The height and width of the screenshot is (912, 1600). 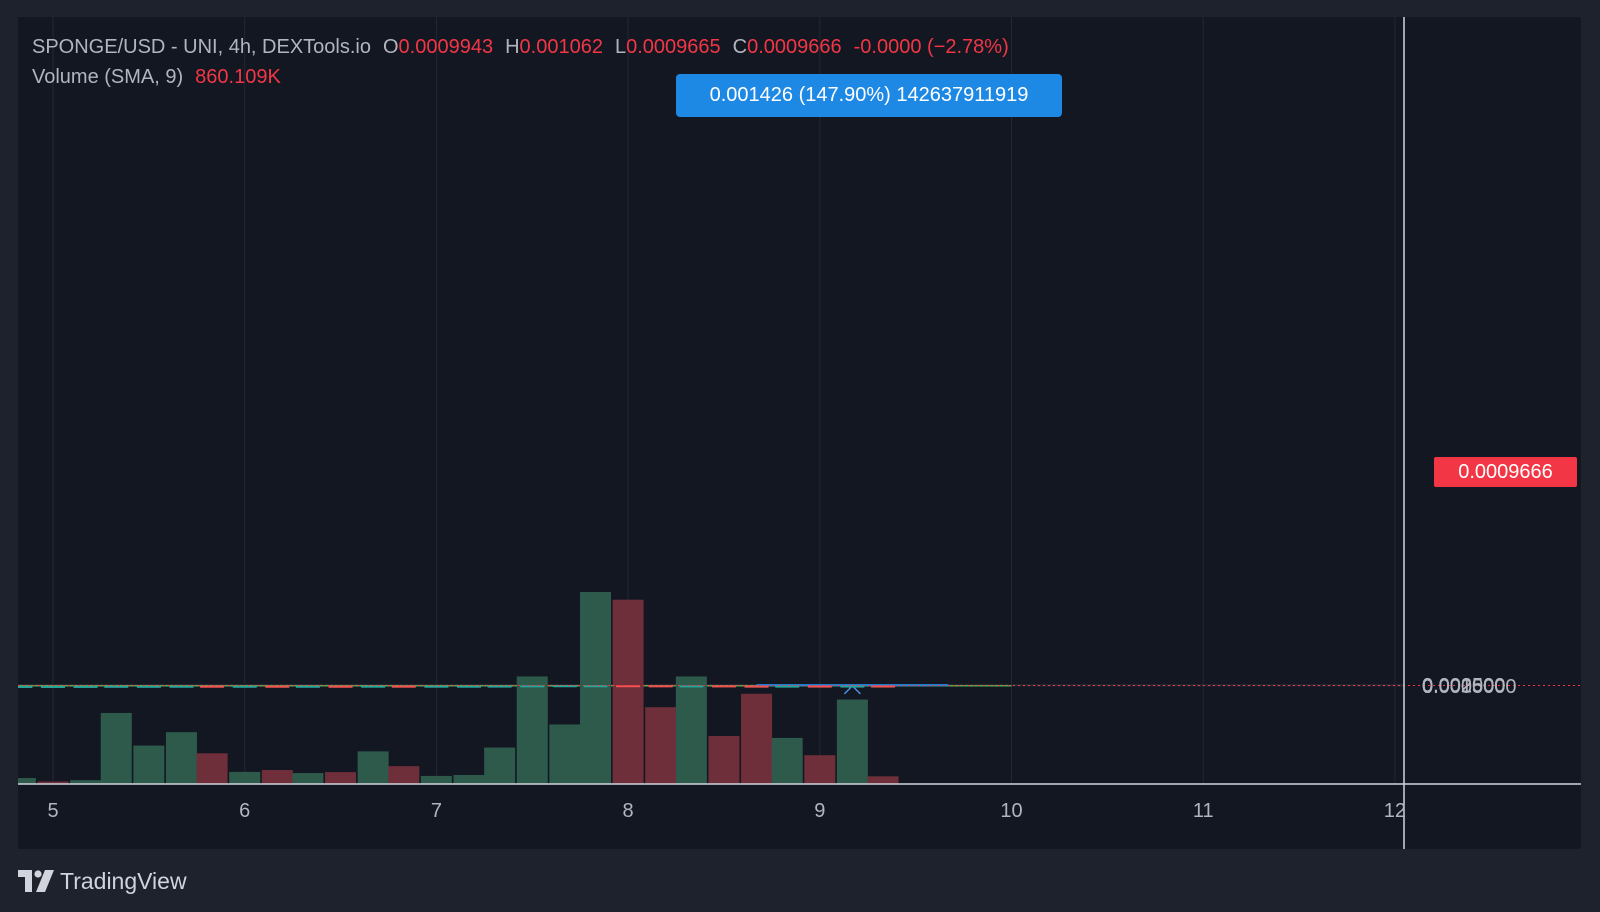 I want to click on y-tick-label: 0.002000, so click(x=1463, y=686).